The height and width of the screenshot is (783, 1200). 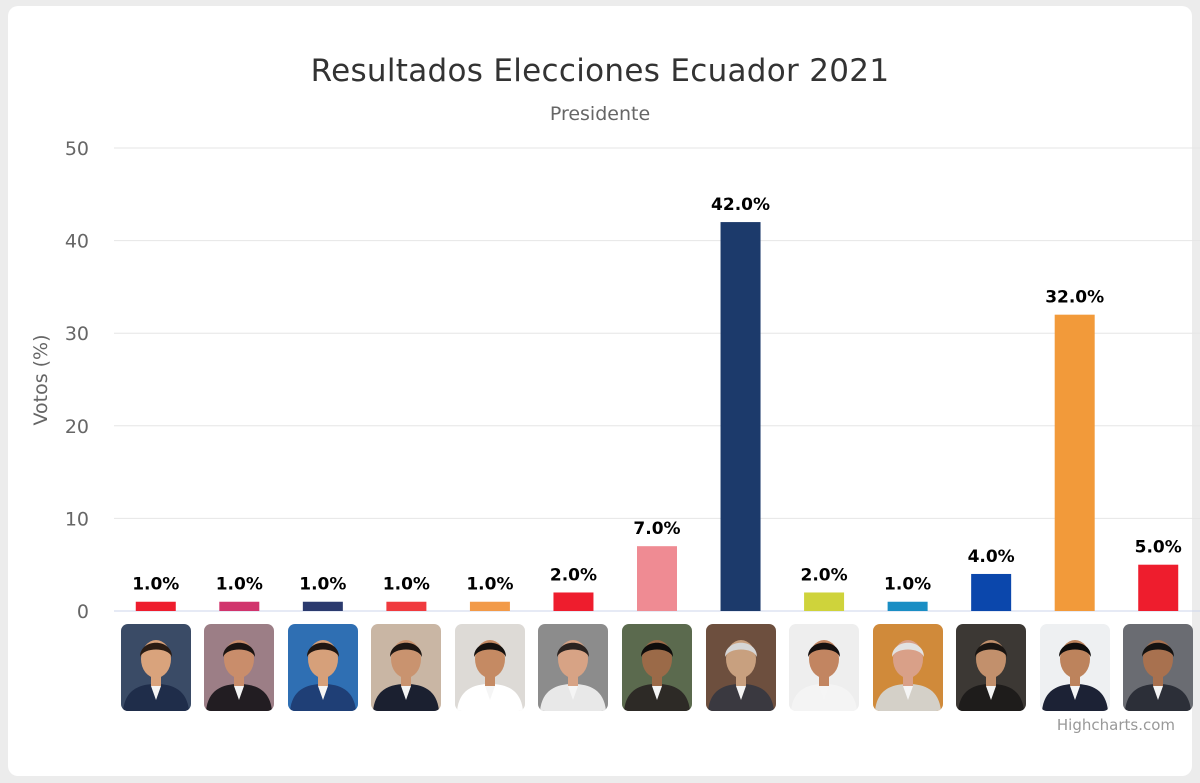 What do you see at coordinates (656, 529) in the screenshot?
I see `data-label: 7.0%` at bounding box center [656, 529].